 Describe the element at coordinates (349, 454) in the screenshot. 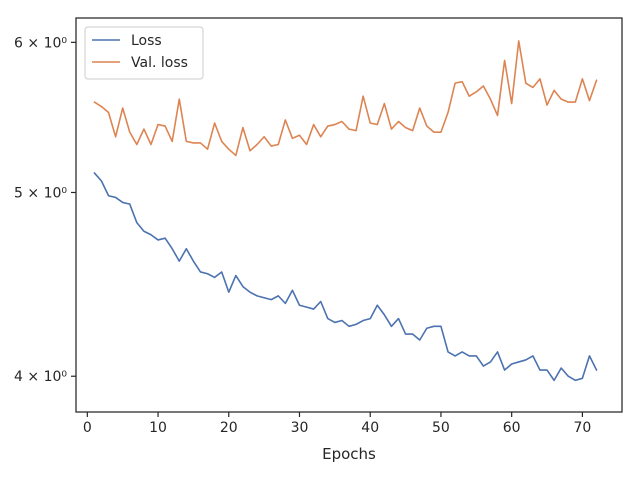

I see `x-axis-label: Epochs` at that location.